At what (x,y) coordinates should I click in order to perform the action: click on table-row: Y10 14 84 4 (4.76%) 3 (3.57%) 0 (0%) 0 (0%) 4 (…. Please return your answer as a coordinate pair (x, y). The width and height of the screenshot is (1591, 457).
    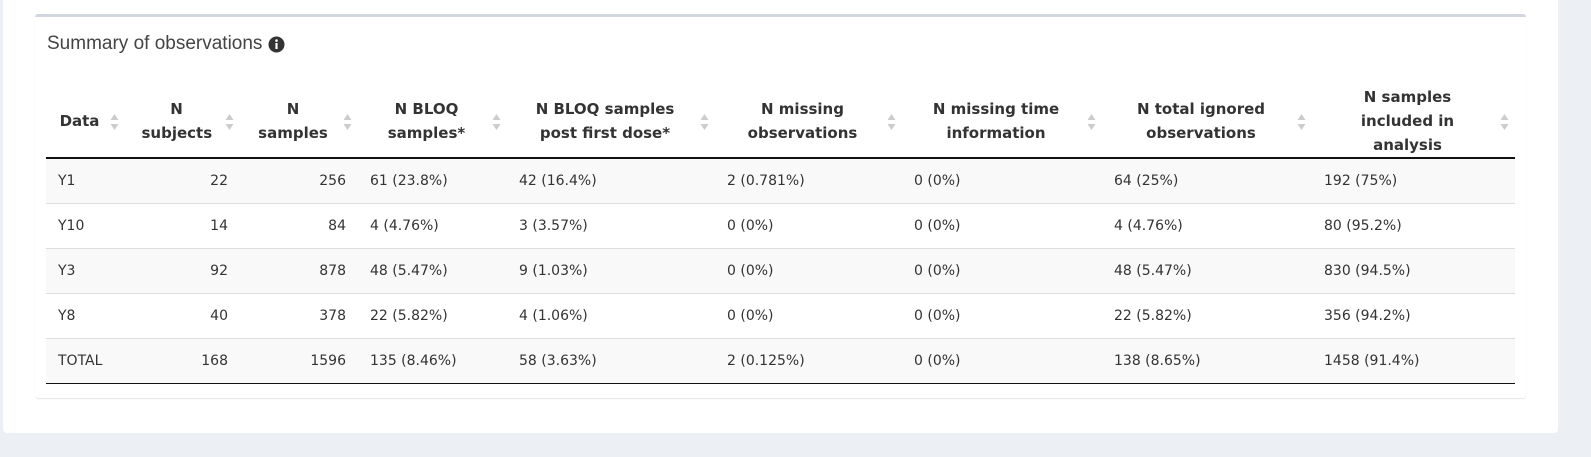
    Looking at the image, I should click on (780, 226).